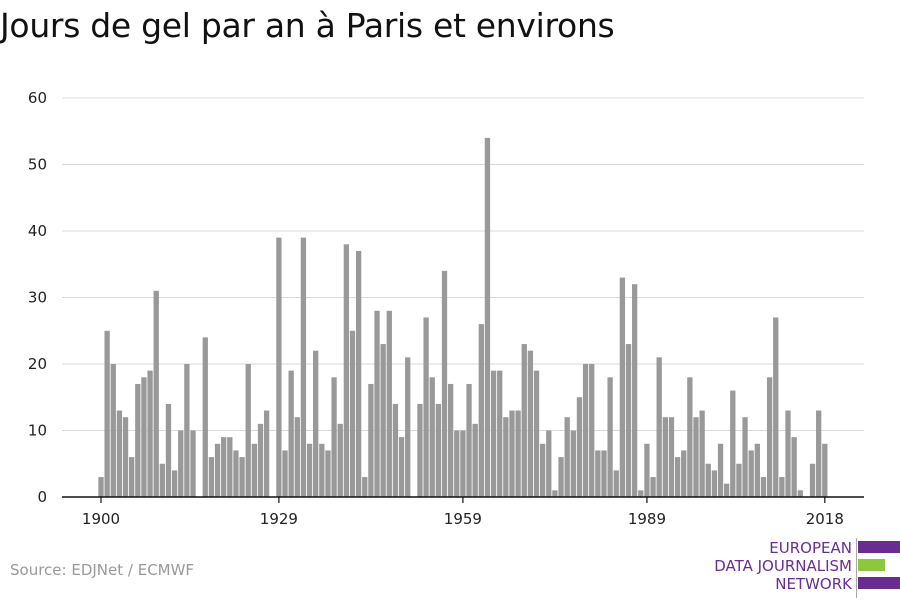 The width and height of the screenshot is (900, 600). Describe the element at coordinates (616, 483) in the screenshot. I see `bar-1984` at that location.